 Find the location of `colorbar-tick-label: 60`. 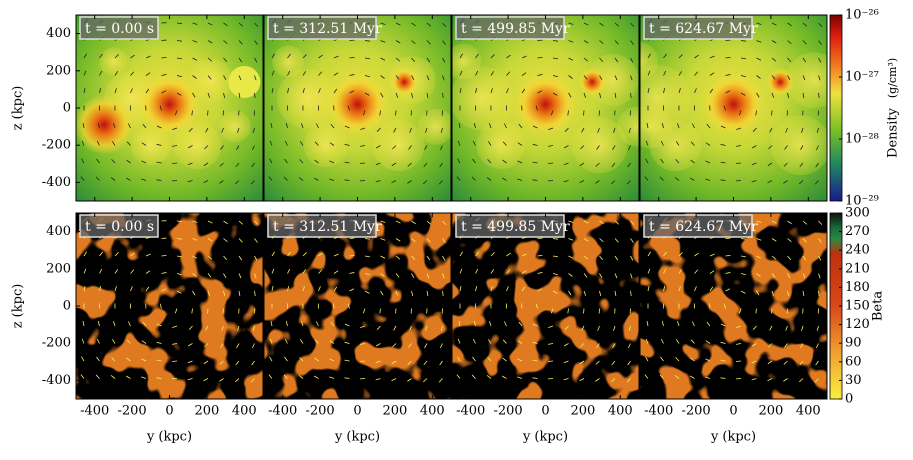

colorbar-tick-label: 60 is located at coordinates (853, 361).